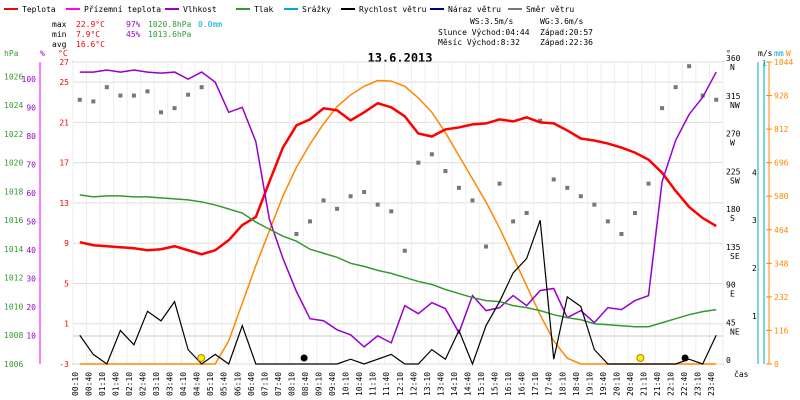 The image size is (800, 400). I want to click on tick-label-time: 02:40, so click(142, 384).